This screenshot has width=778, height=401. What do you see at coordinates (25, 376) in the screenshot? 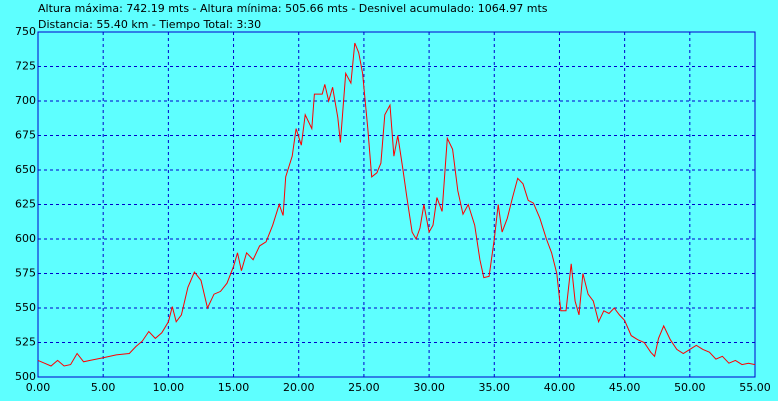
I see `y-tick-label: 500` at bounding box center [25, 376].